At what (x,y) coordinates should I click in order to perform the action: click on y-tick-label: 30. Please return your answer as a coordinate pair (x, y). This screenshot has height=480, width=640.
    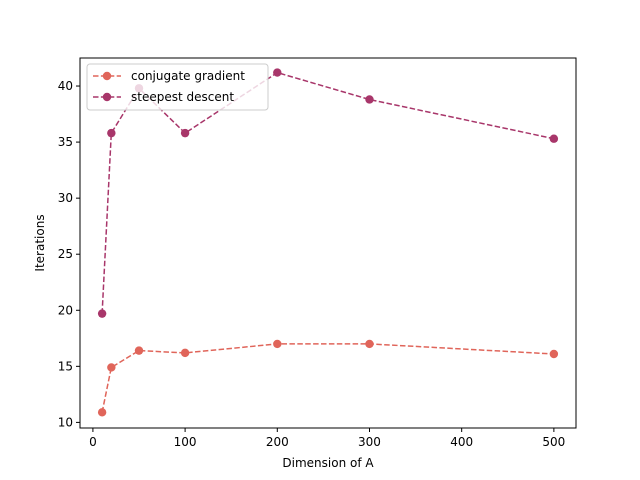
    Looking at the image, I should click on (65, 198).